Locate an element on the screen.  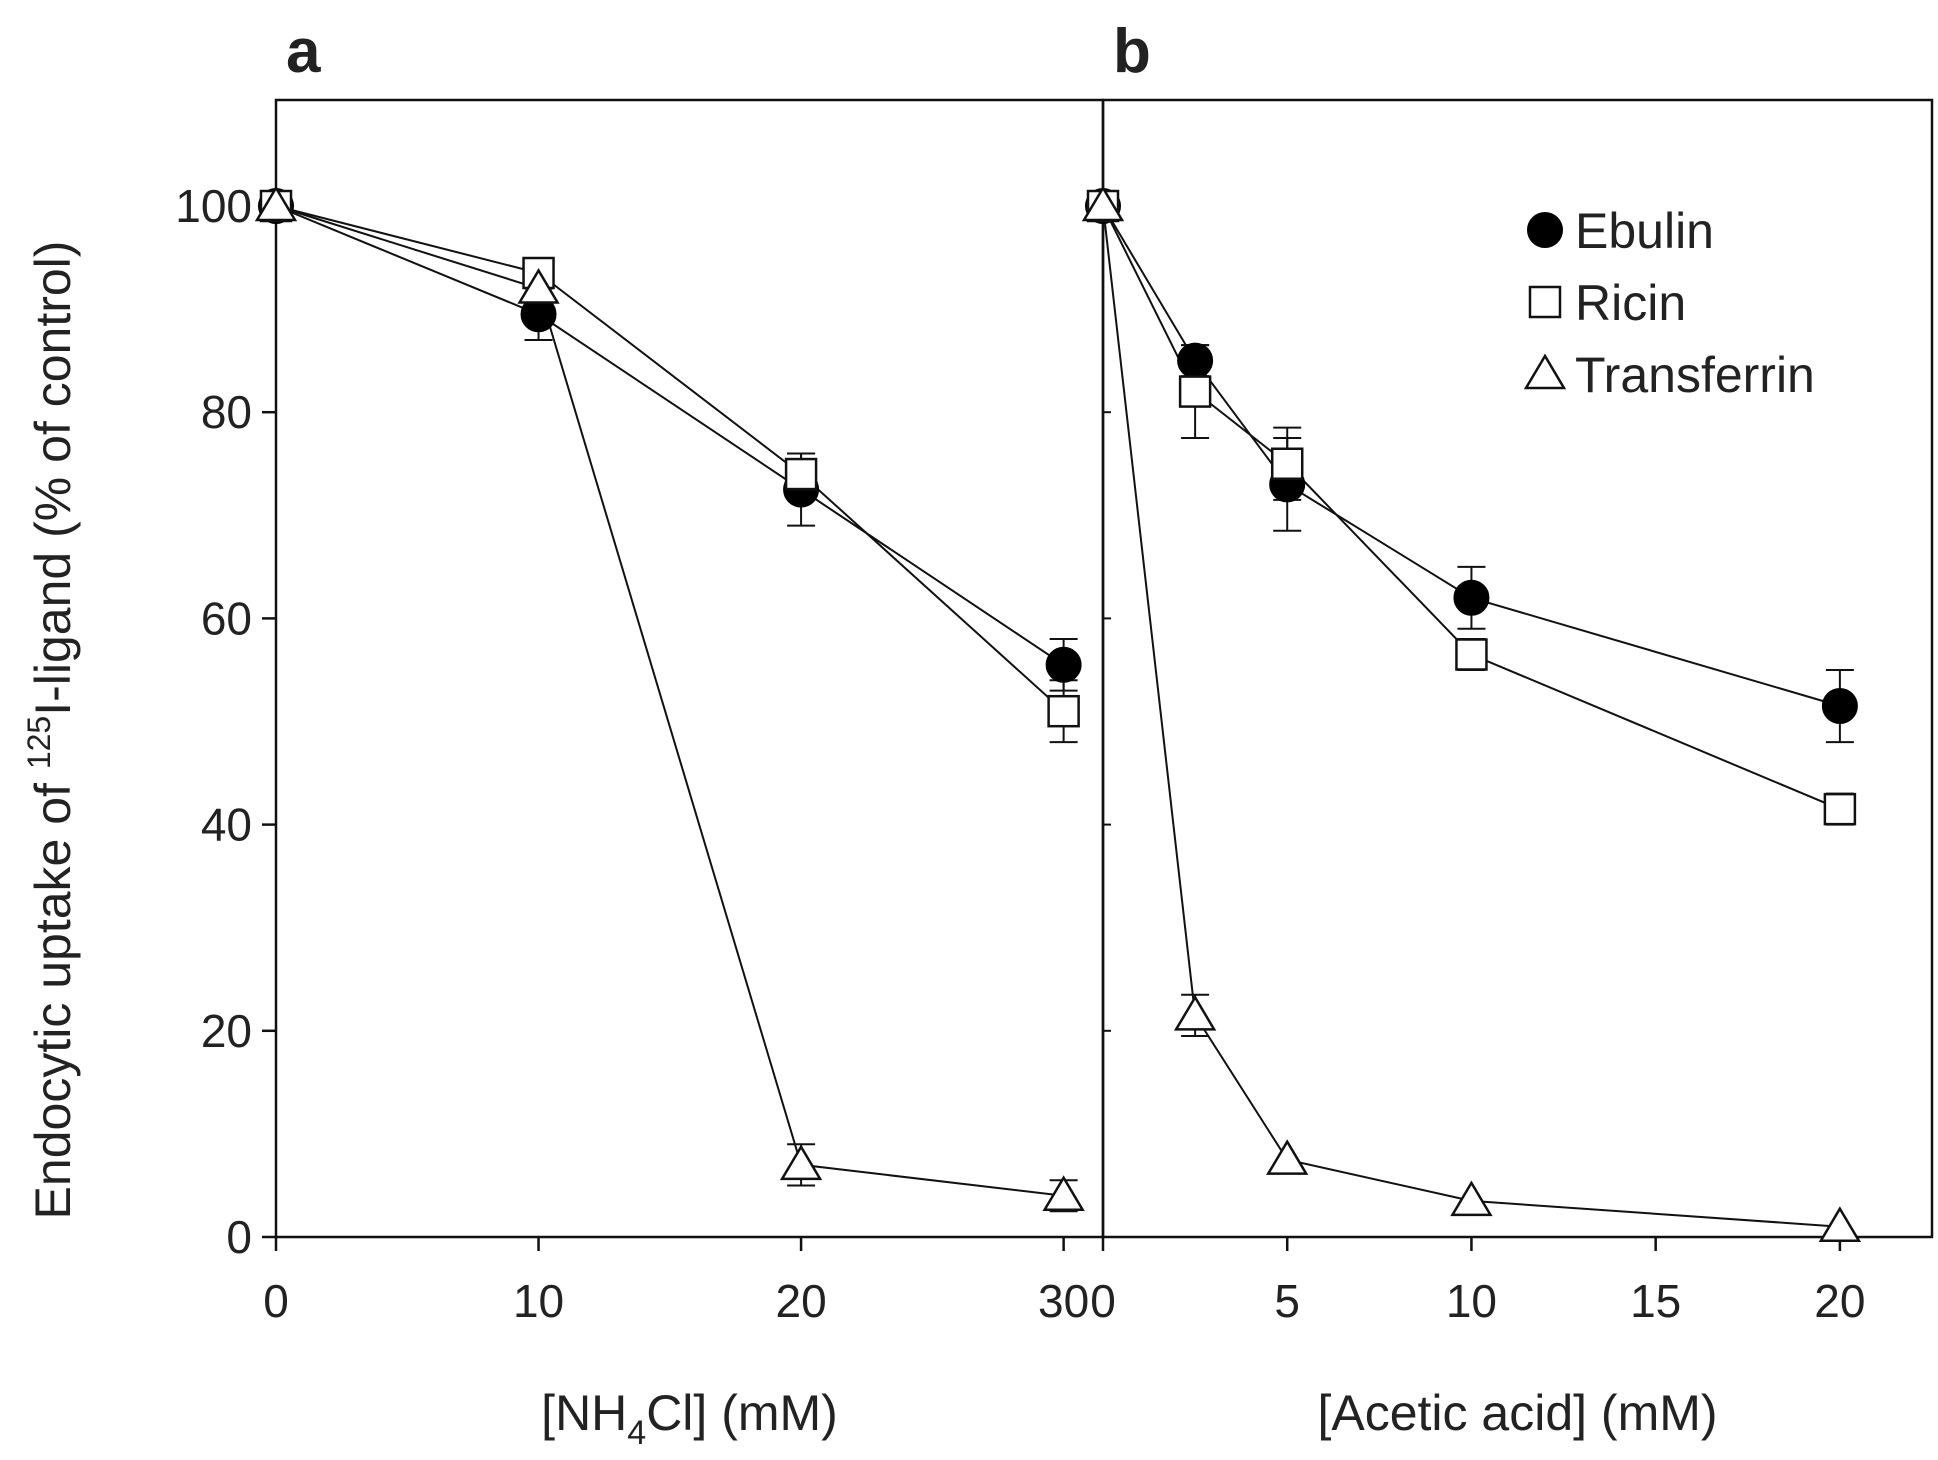
x-axis-title-a: [NH4Cl] (mM) is located at coordinates (689, 1418).